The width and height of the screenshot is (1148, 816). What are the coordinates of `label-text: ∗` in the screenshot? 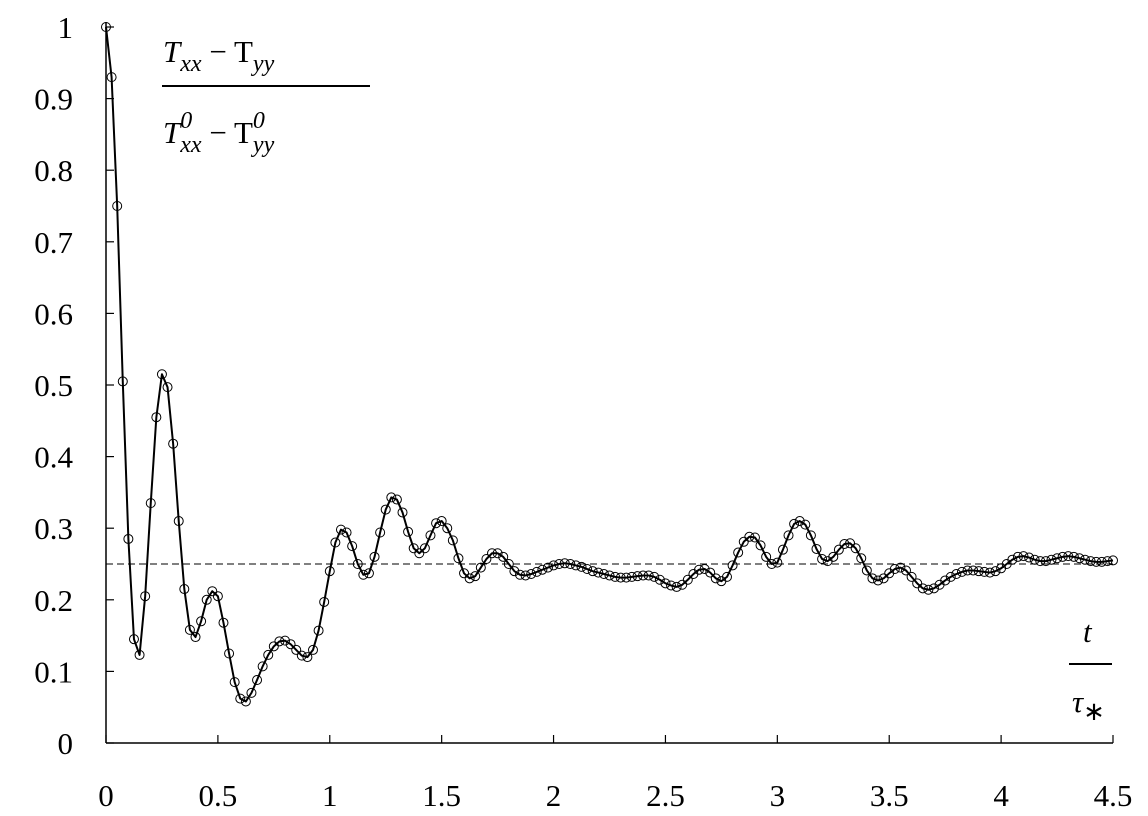 It's located at (1094, 711).